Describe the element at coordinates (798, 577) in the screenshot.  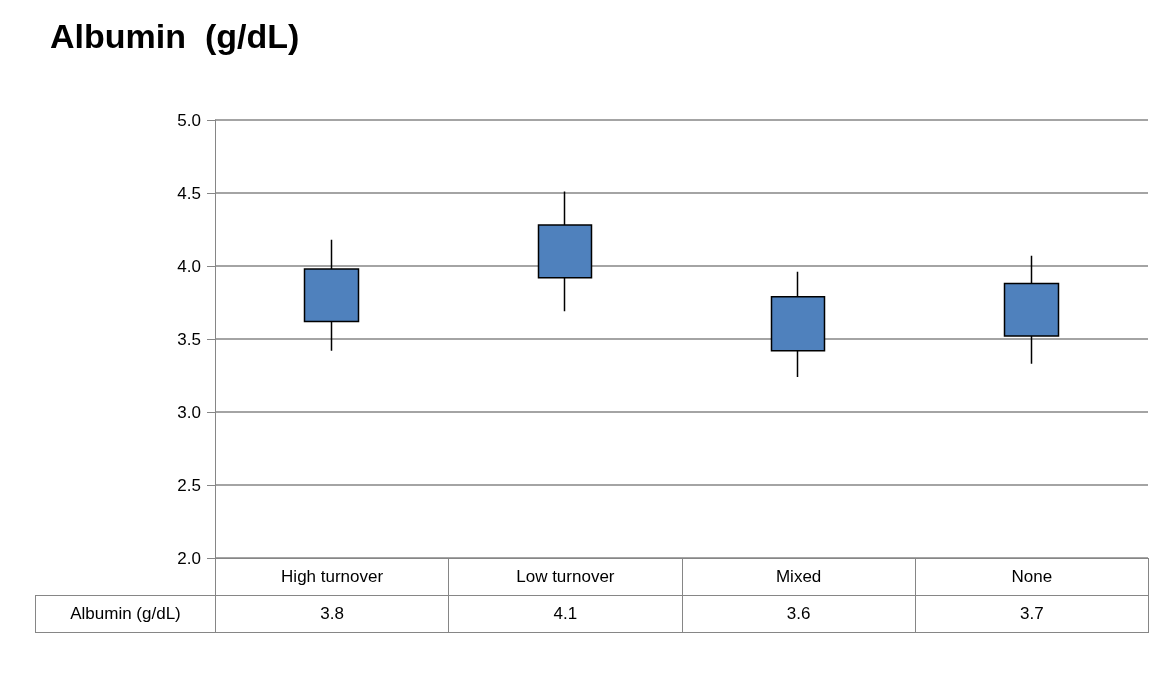
I see `x-tick-label: Mixed` at that location.